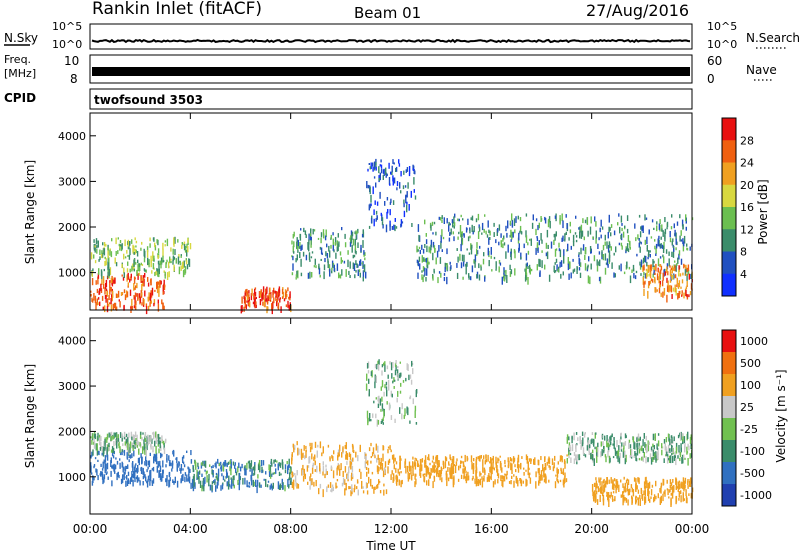 The image size is (800, 554). Describe the element at coordinates (72, 431) in the screenshot. I see `velocity-ytick-label: 2000` at that location.